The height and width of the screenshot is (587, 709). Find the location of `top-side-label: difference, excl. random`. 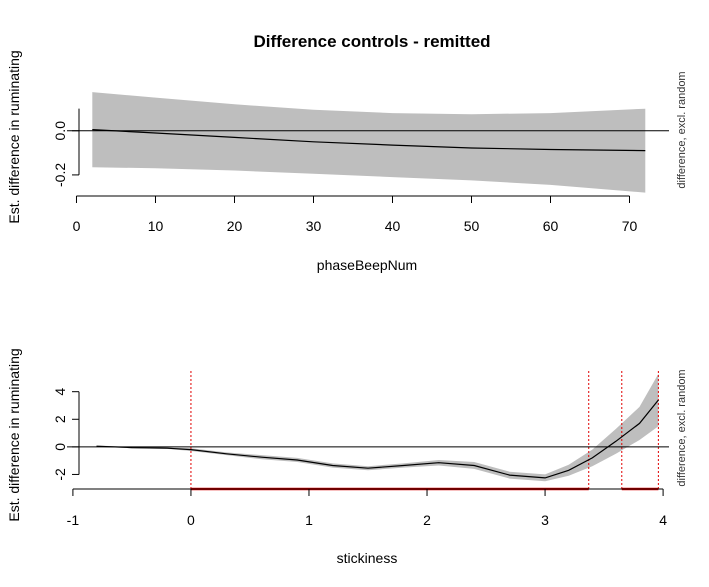

top-side-label: difference, excl. random is located at coordinates (682, 129).